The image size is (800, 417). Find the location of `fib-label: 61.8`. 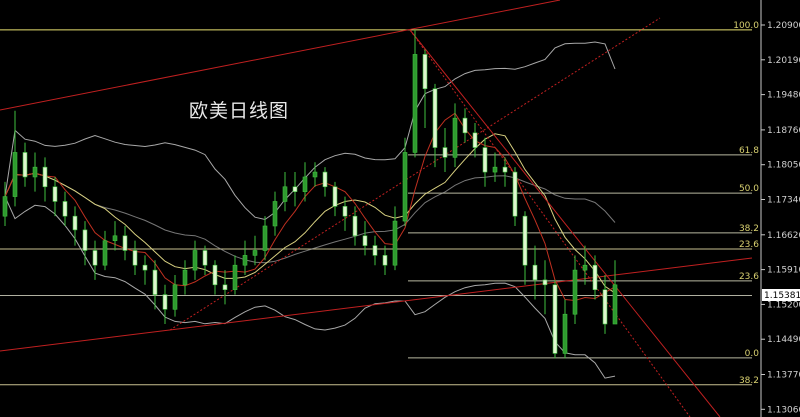

fib-label: 61.8 is located at coordinates (749, 151).